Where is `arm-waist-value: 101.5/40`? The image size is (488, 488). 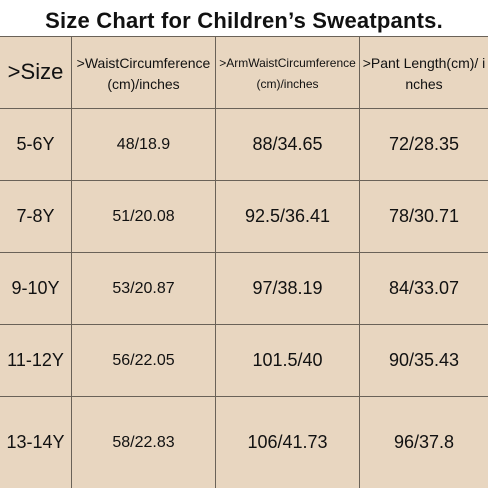
arm-waist-value: 101.5/40 is located at coordinates (287, 360).